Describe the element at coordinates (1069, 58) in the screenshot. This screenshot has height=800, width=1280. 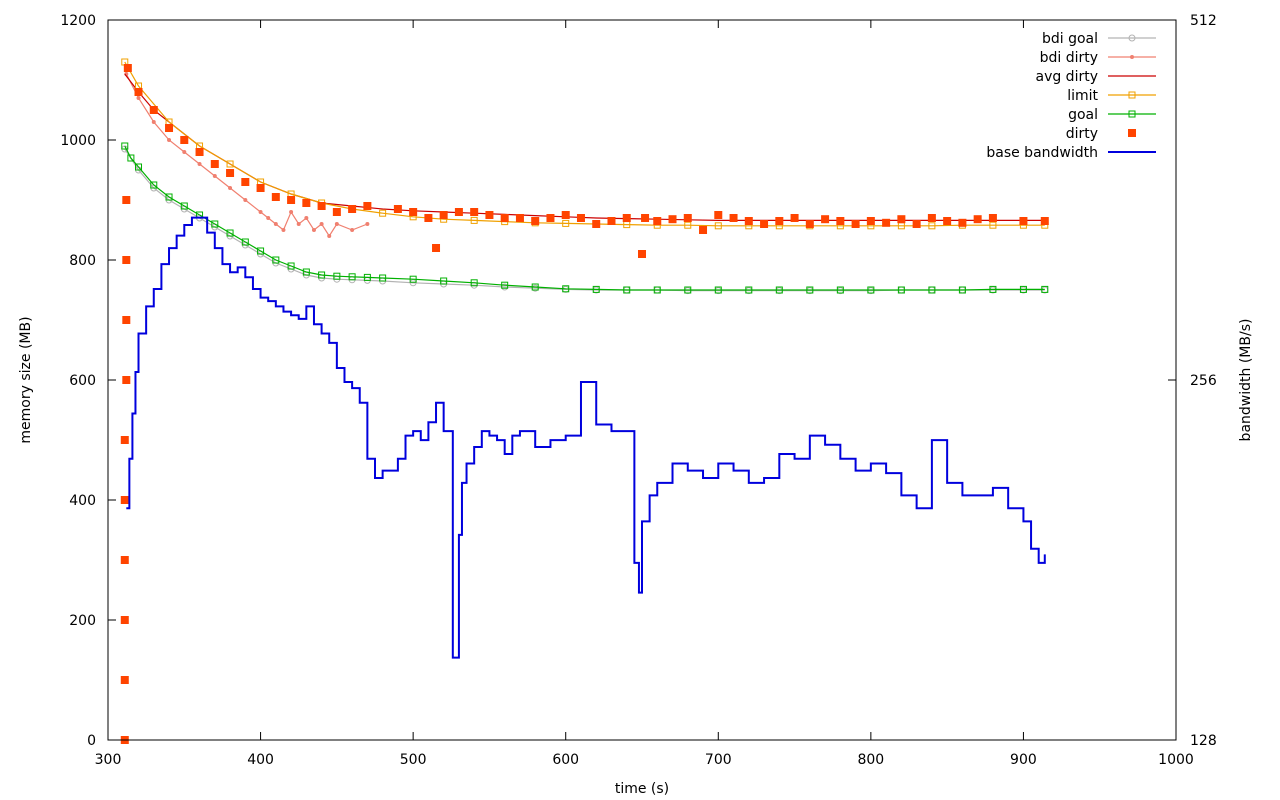
I see `legend-label: bdi dirty` at that location.